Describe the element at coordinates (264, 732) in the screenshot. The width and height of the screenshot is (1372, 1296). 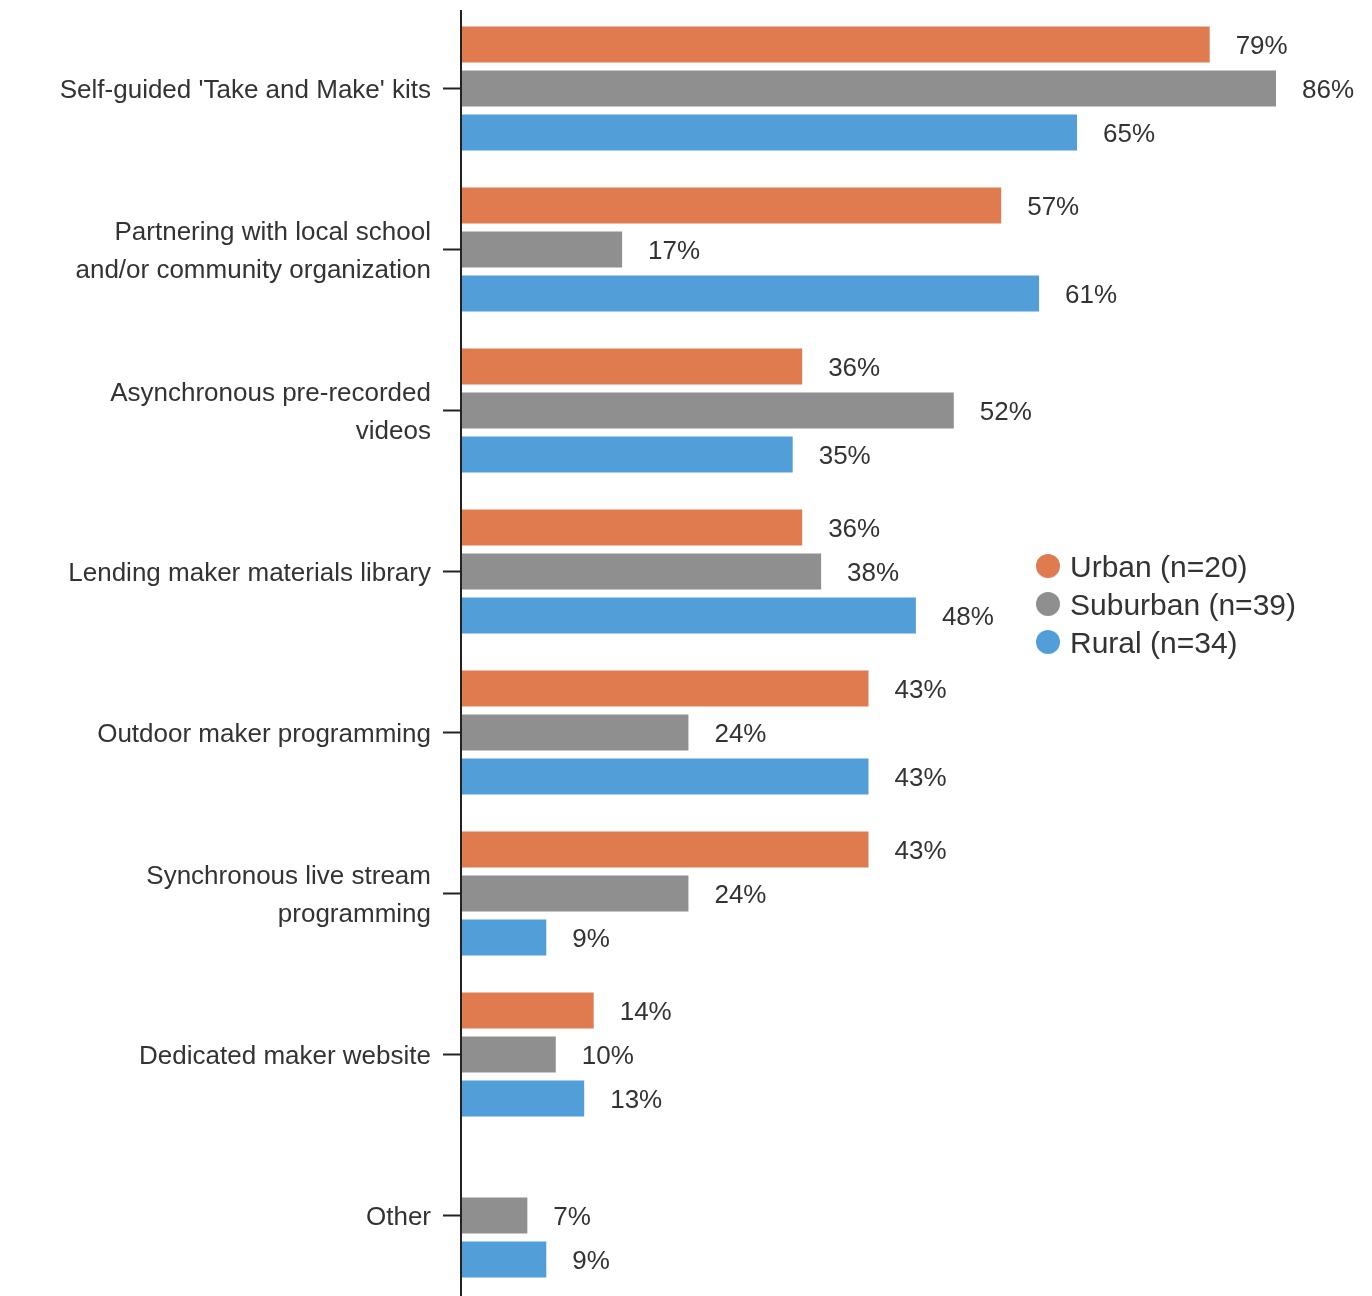
I see `y-tick-label: Outdoor maker programming` at that location.